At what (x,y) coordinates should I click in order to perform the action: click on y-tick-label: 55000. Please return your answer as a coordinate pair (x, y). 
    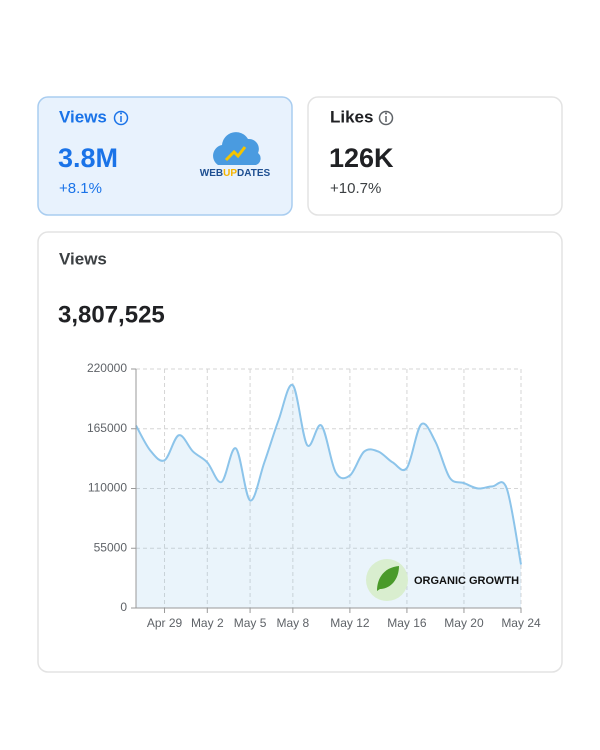
    Looking at the image, I should click on (111, 547).